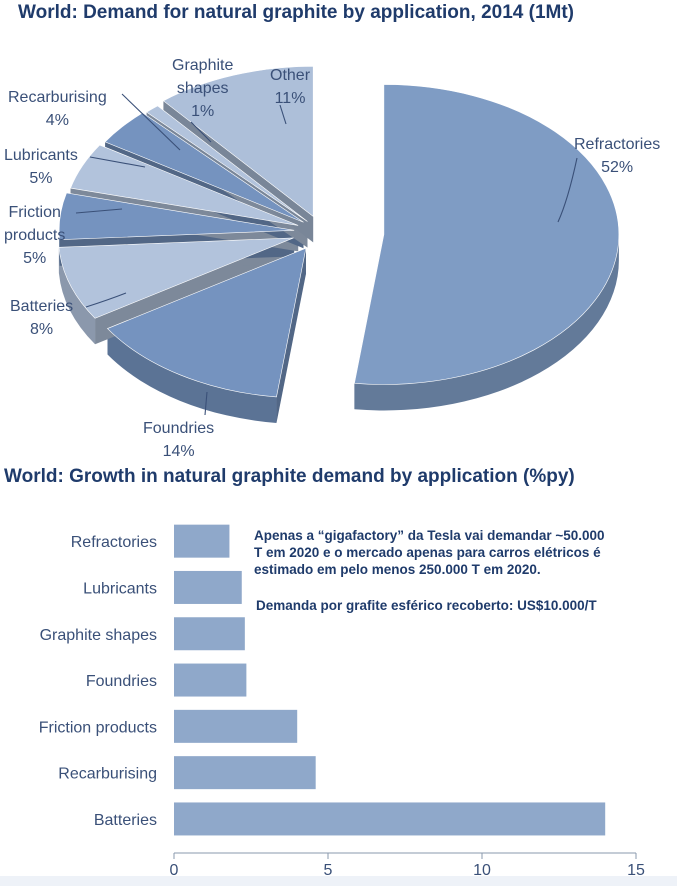 This screenshot has width=677, height=886. What do you see at coordinates (245, 773) in the screenshot?
I see `bar-recarburising` at bounding box center [245, 773].